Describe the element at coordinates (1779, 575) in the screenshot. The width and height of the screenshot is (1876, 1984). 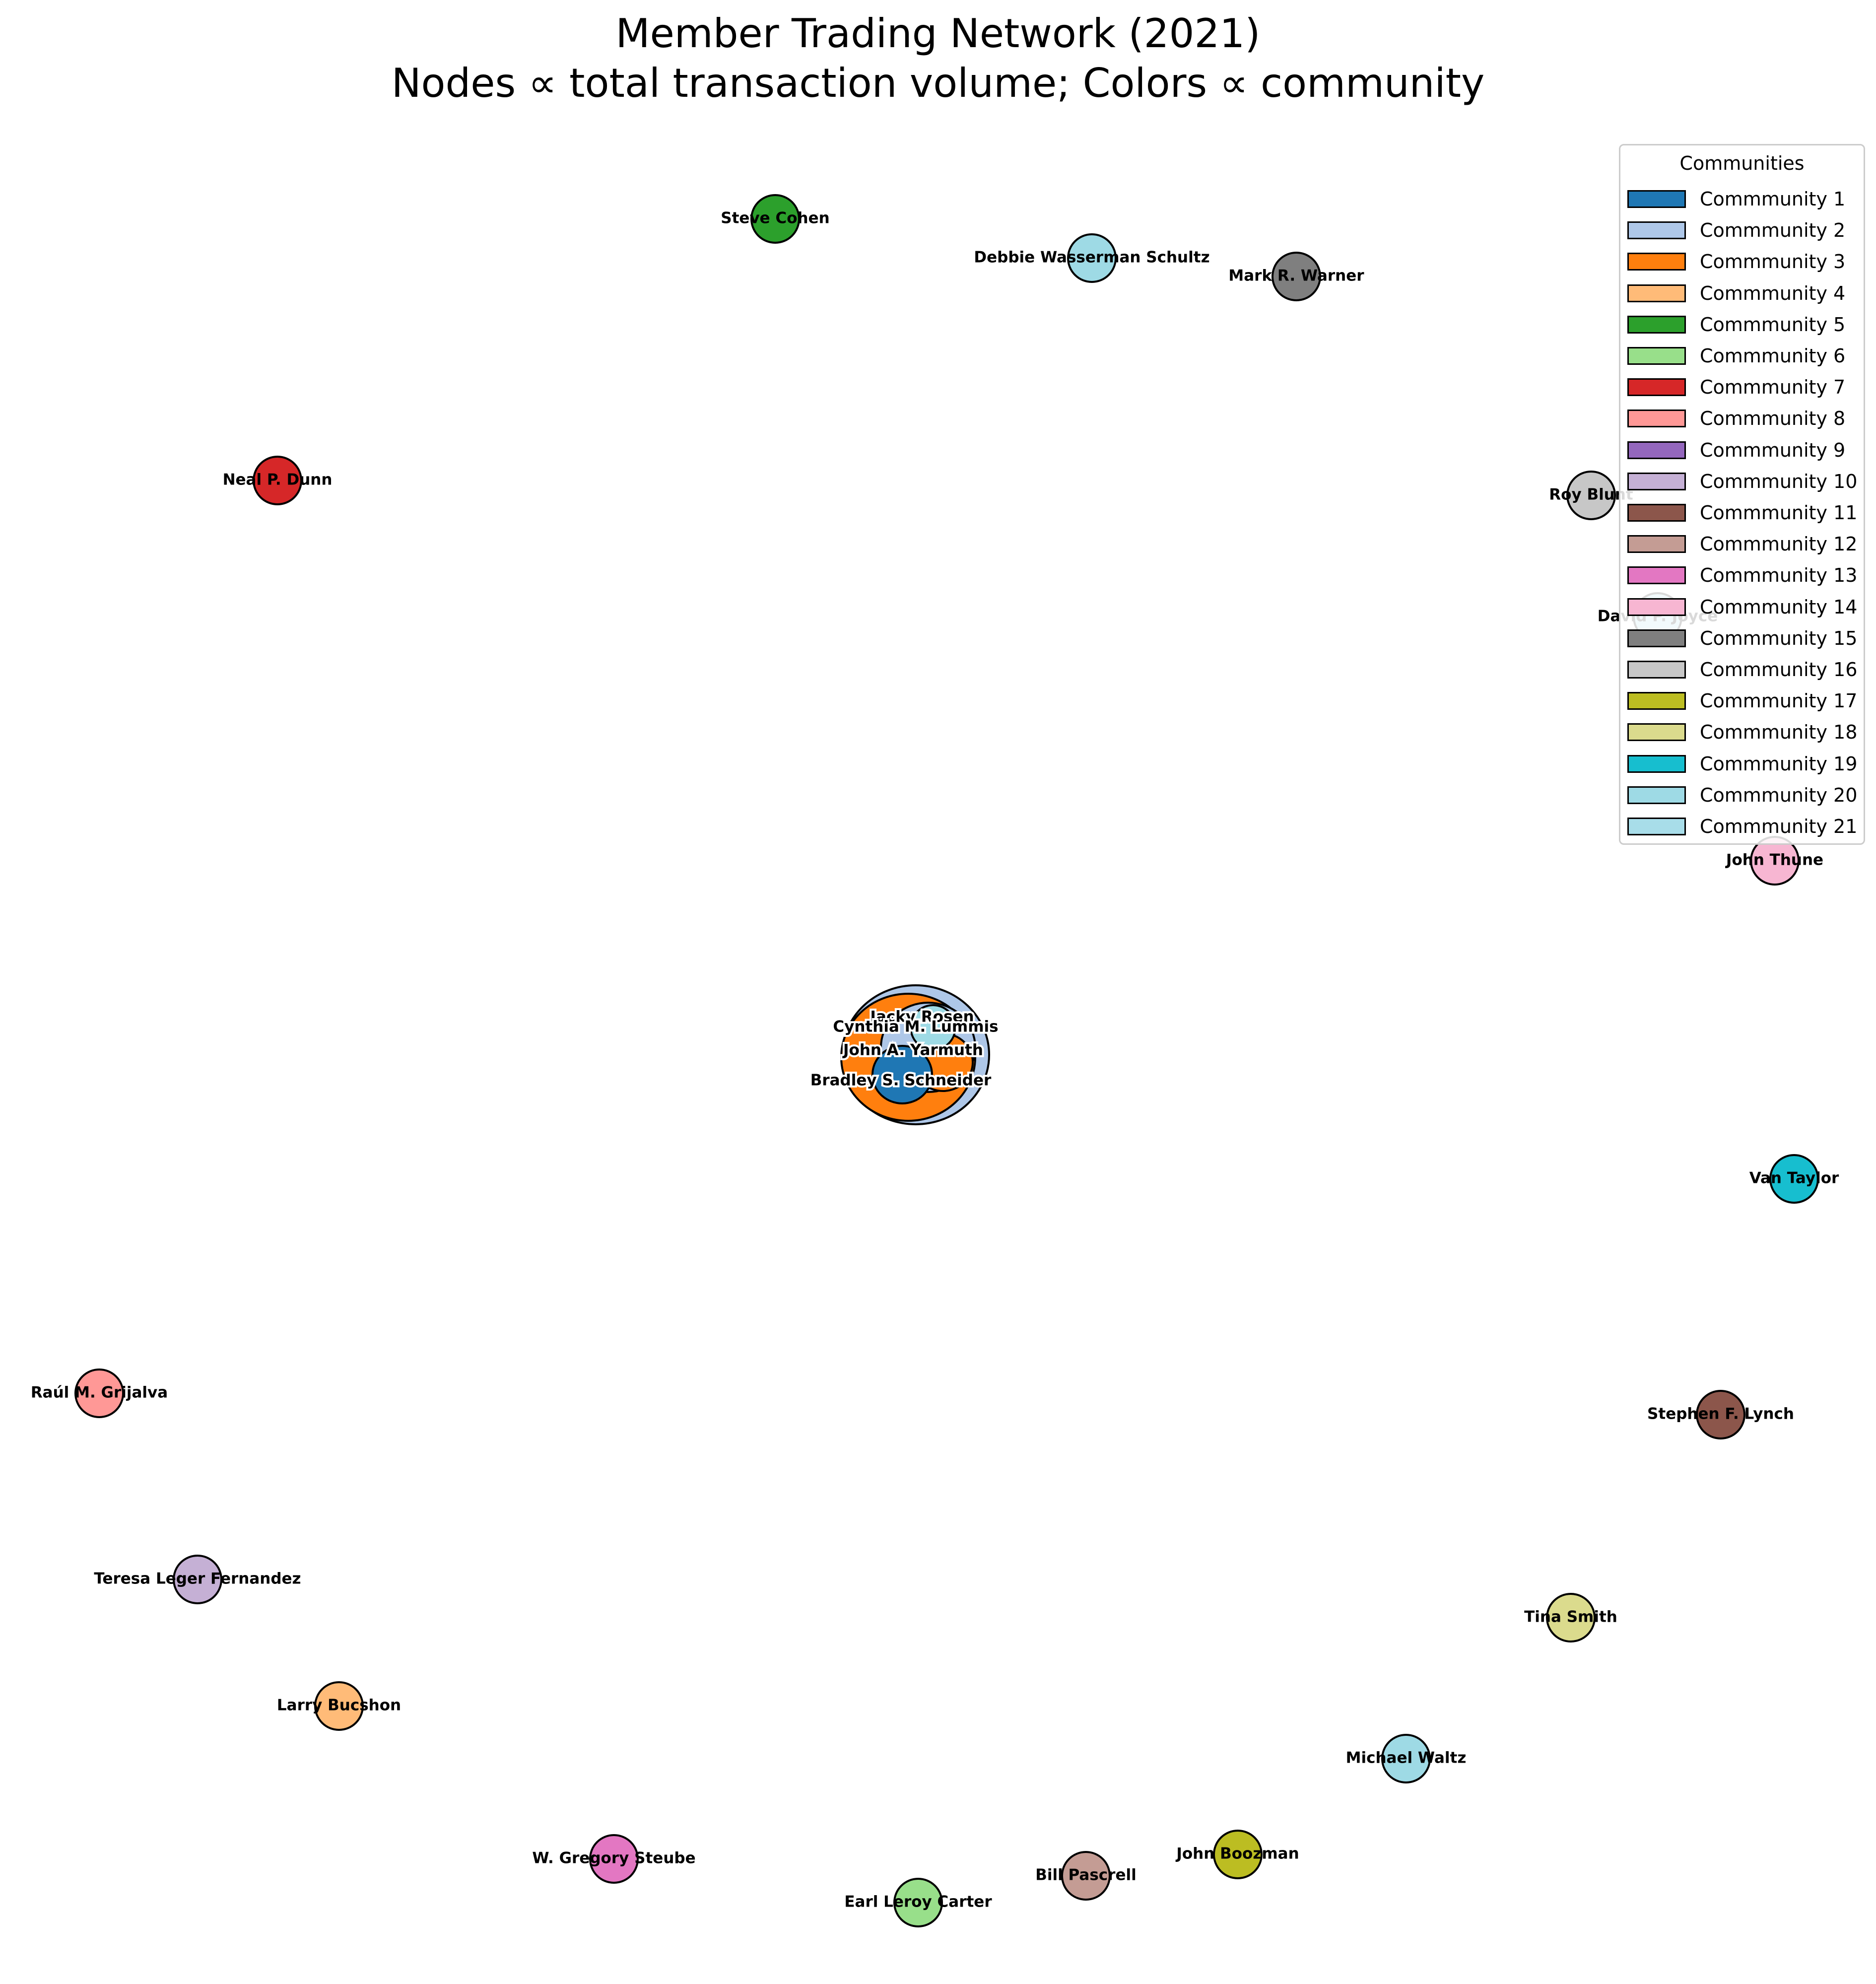
I see `legend-label: Commmunity 13` at that location.